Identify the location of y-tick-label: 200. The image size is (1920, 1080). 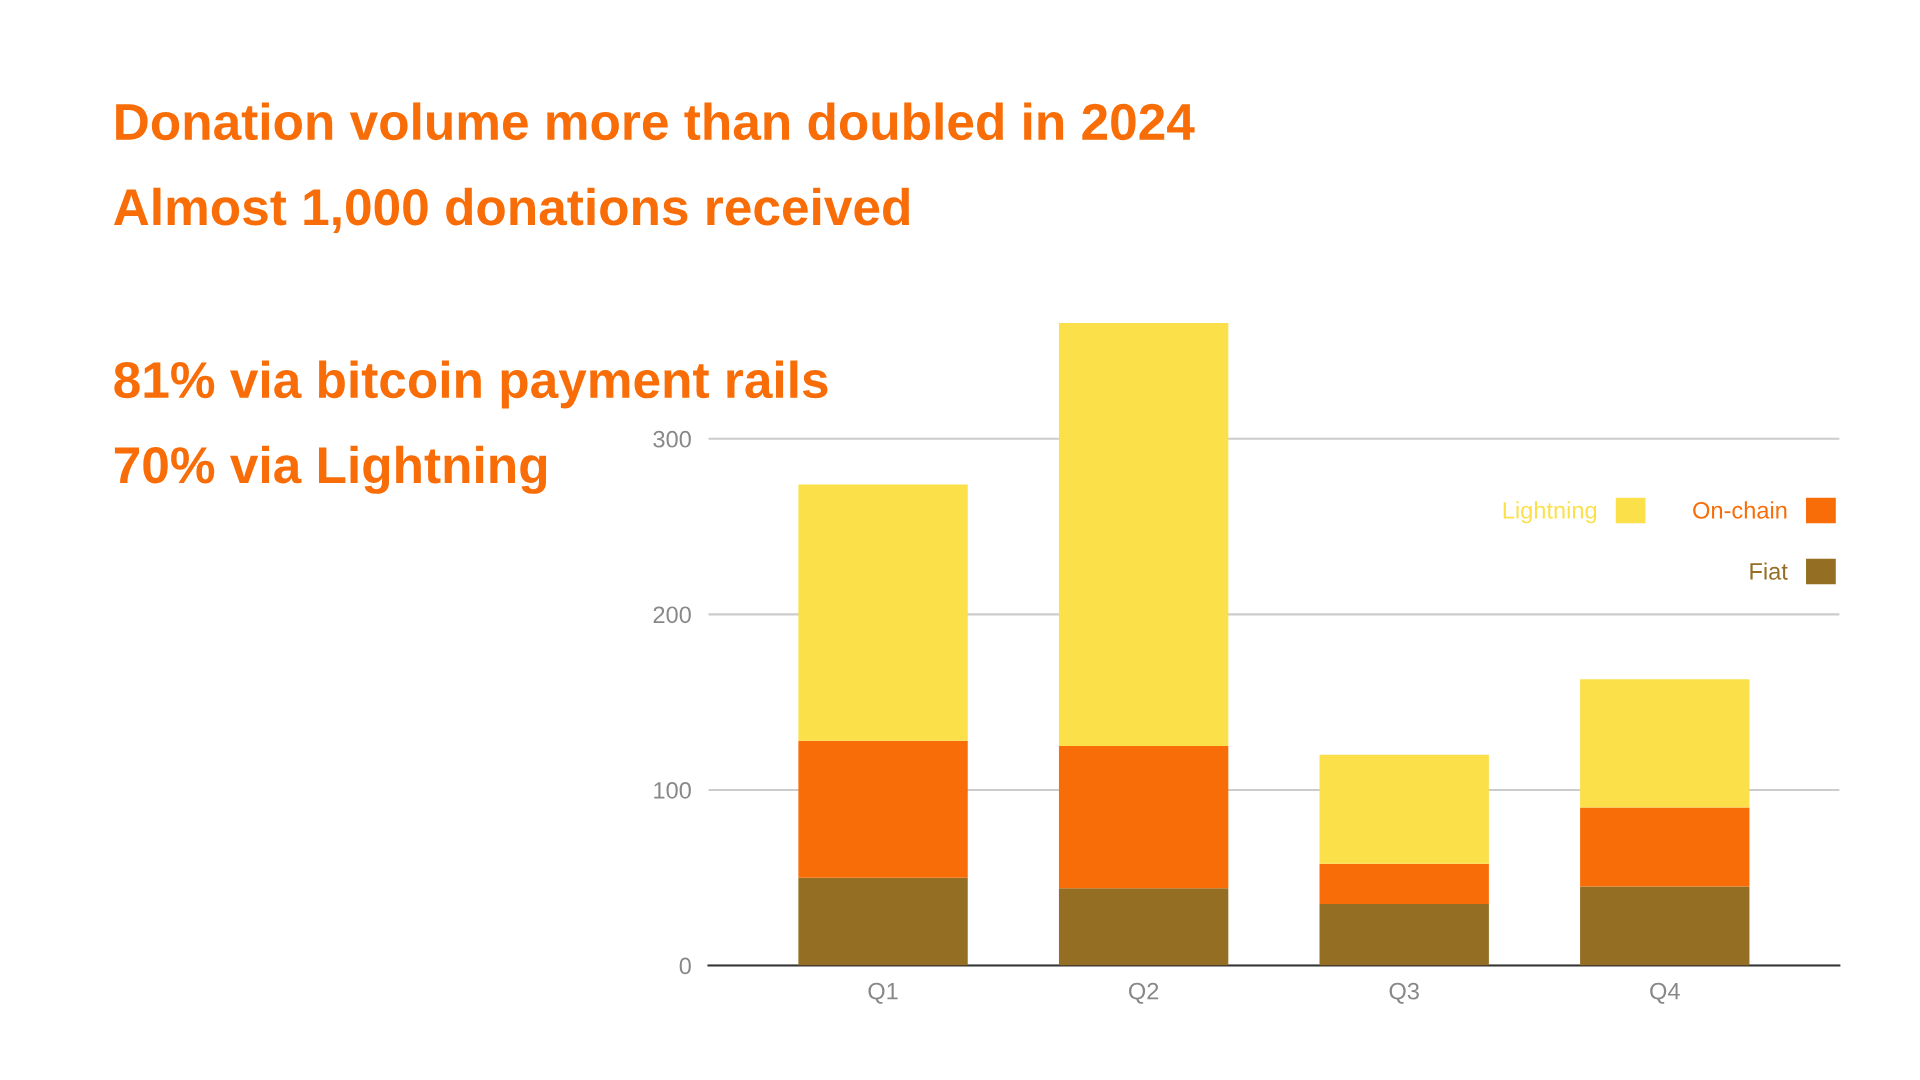
(672, 615).